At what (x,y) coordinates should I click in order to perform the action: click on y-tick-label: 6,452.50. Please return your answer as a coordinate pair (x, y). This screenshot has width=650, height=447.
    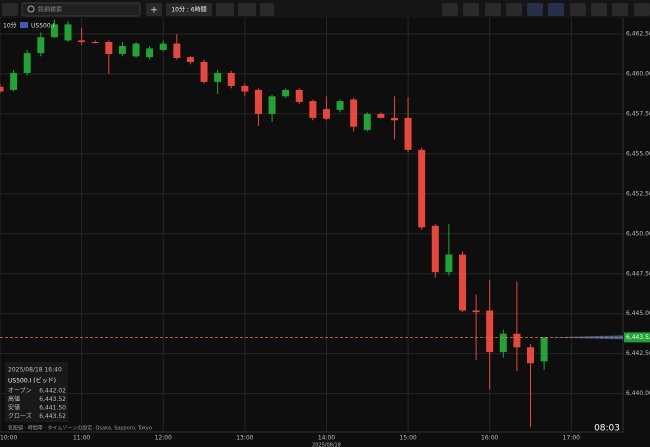
    Looking at the image, I should click on (638, 193).